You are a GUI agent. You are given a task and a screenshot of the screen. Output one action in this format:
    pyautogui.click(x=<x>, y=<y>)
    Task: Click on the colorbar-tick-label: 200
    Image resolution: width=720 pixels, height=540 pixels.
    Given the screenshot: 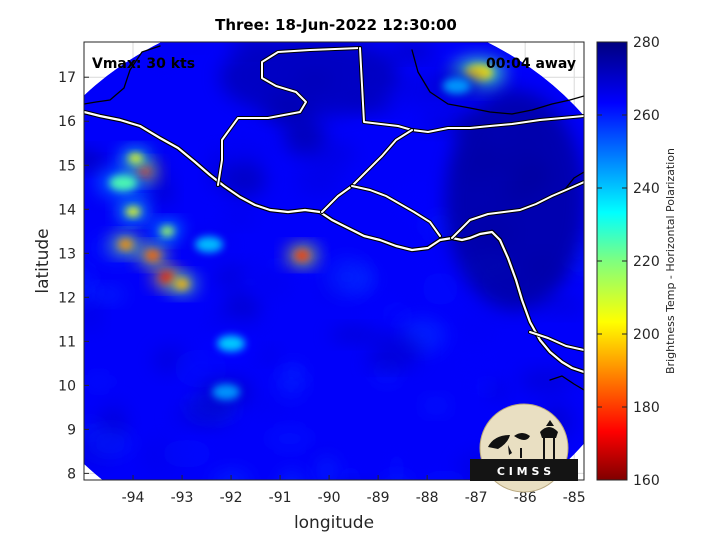 What is the action you would take?
    pyautogui.click(x=646, y=335)
    